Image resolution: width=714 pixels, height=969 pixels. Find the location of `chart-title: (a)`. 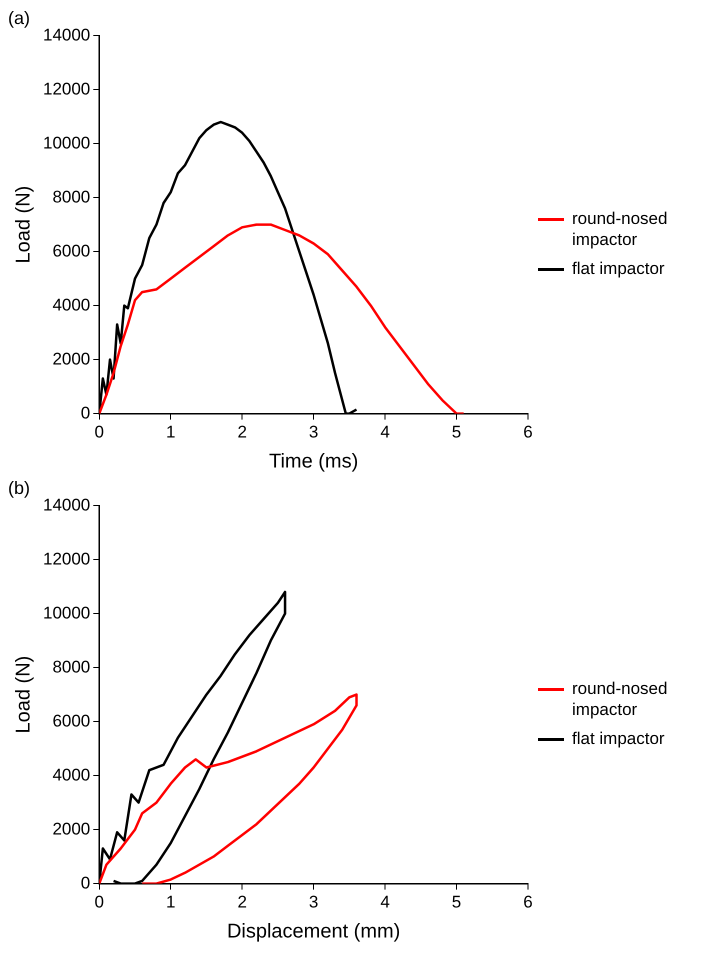

chart-title: (a) is located at coordinates (19, 18).